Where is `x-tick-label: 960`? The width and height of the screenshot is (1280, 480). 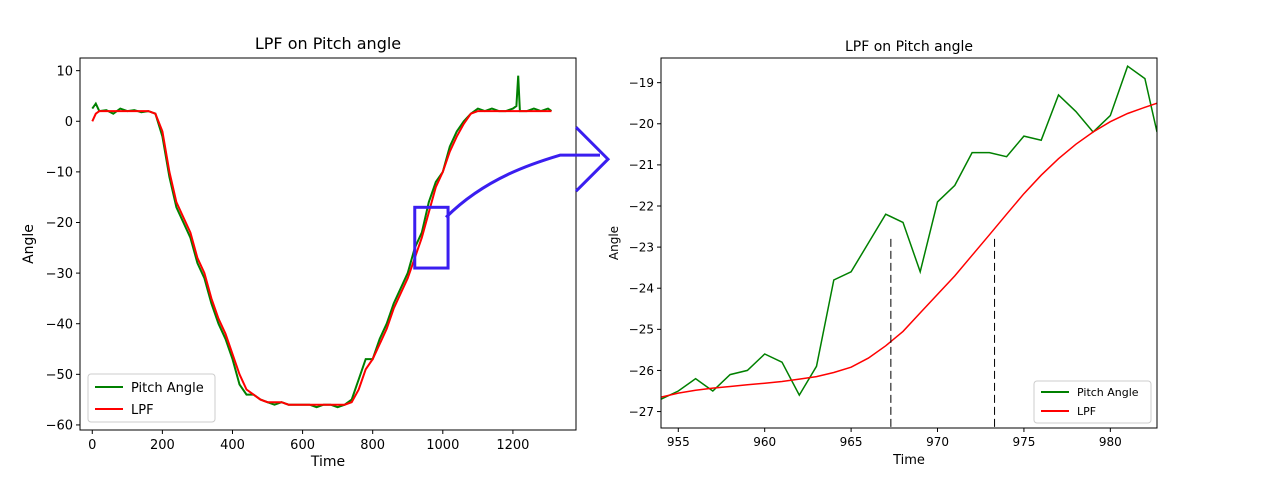
x-tick-label: 960 is located at coordinates (764, 442).